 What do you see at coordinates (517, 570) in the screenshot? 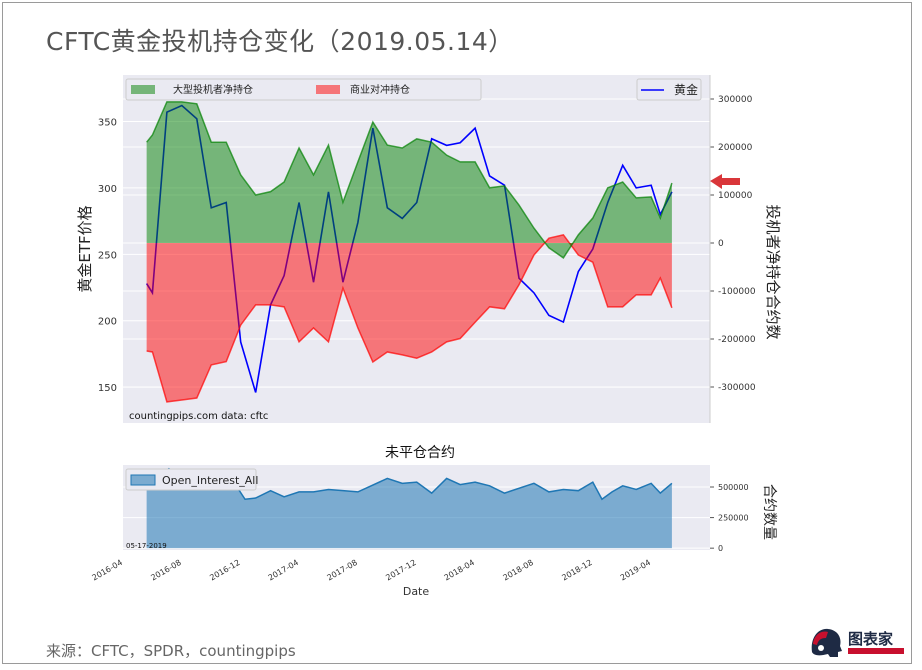
I see `x-tick-label: 2018-08` at bounding box center [517, 570].